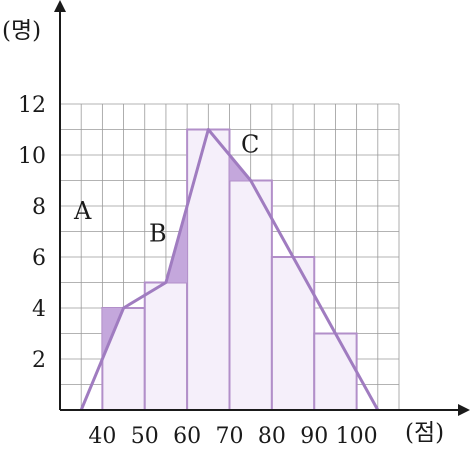 The image size is (470, 453). I want to click on x-axis-unit-label: (점), so click(424, 433).